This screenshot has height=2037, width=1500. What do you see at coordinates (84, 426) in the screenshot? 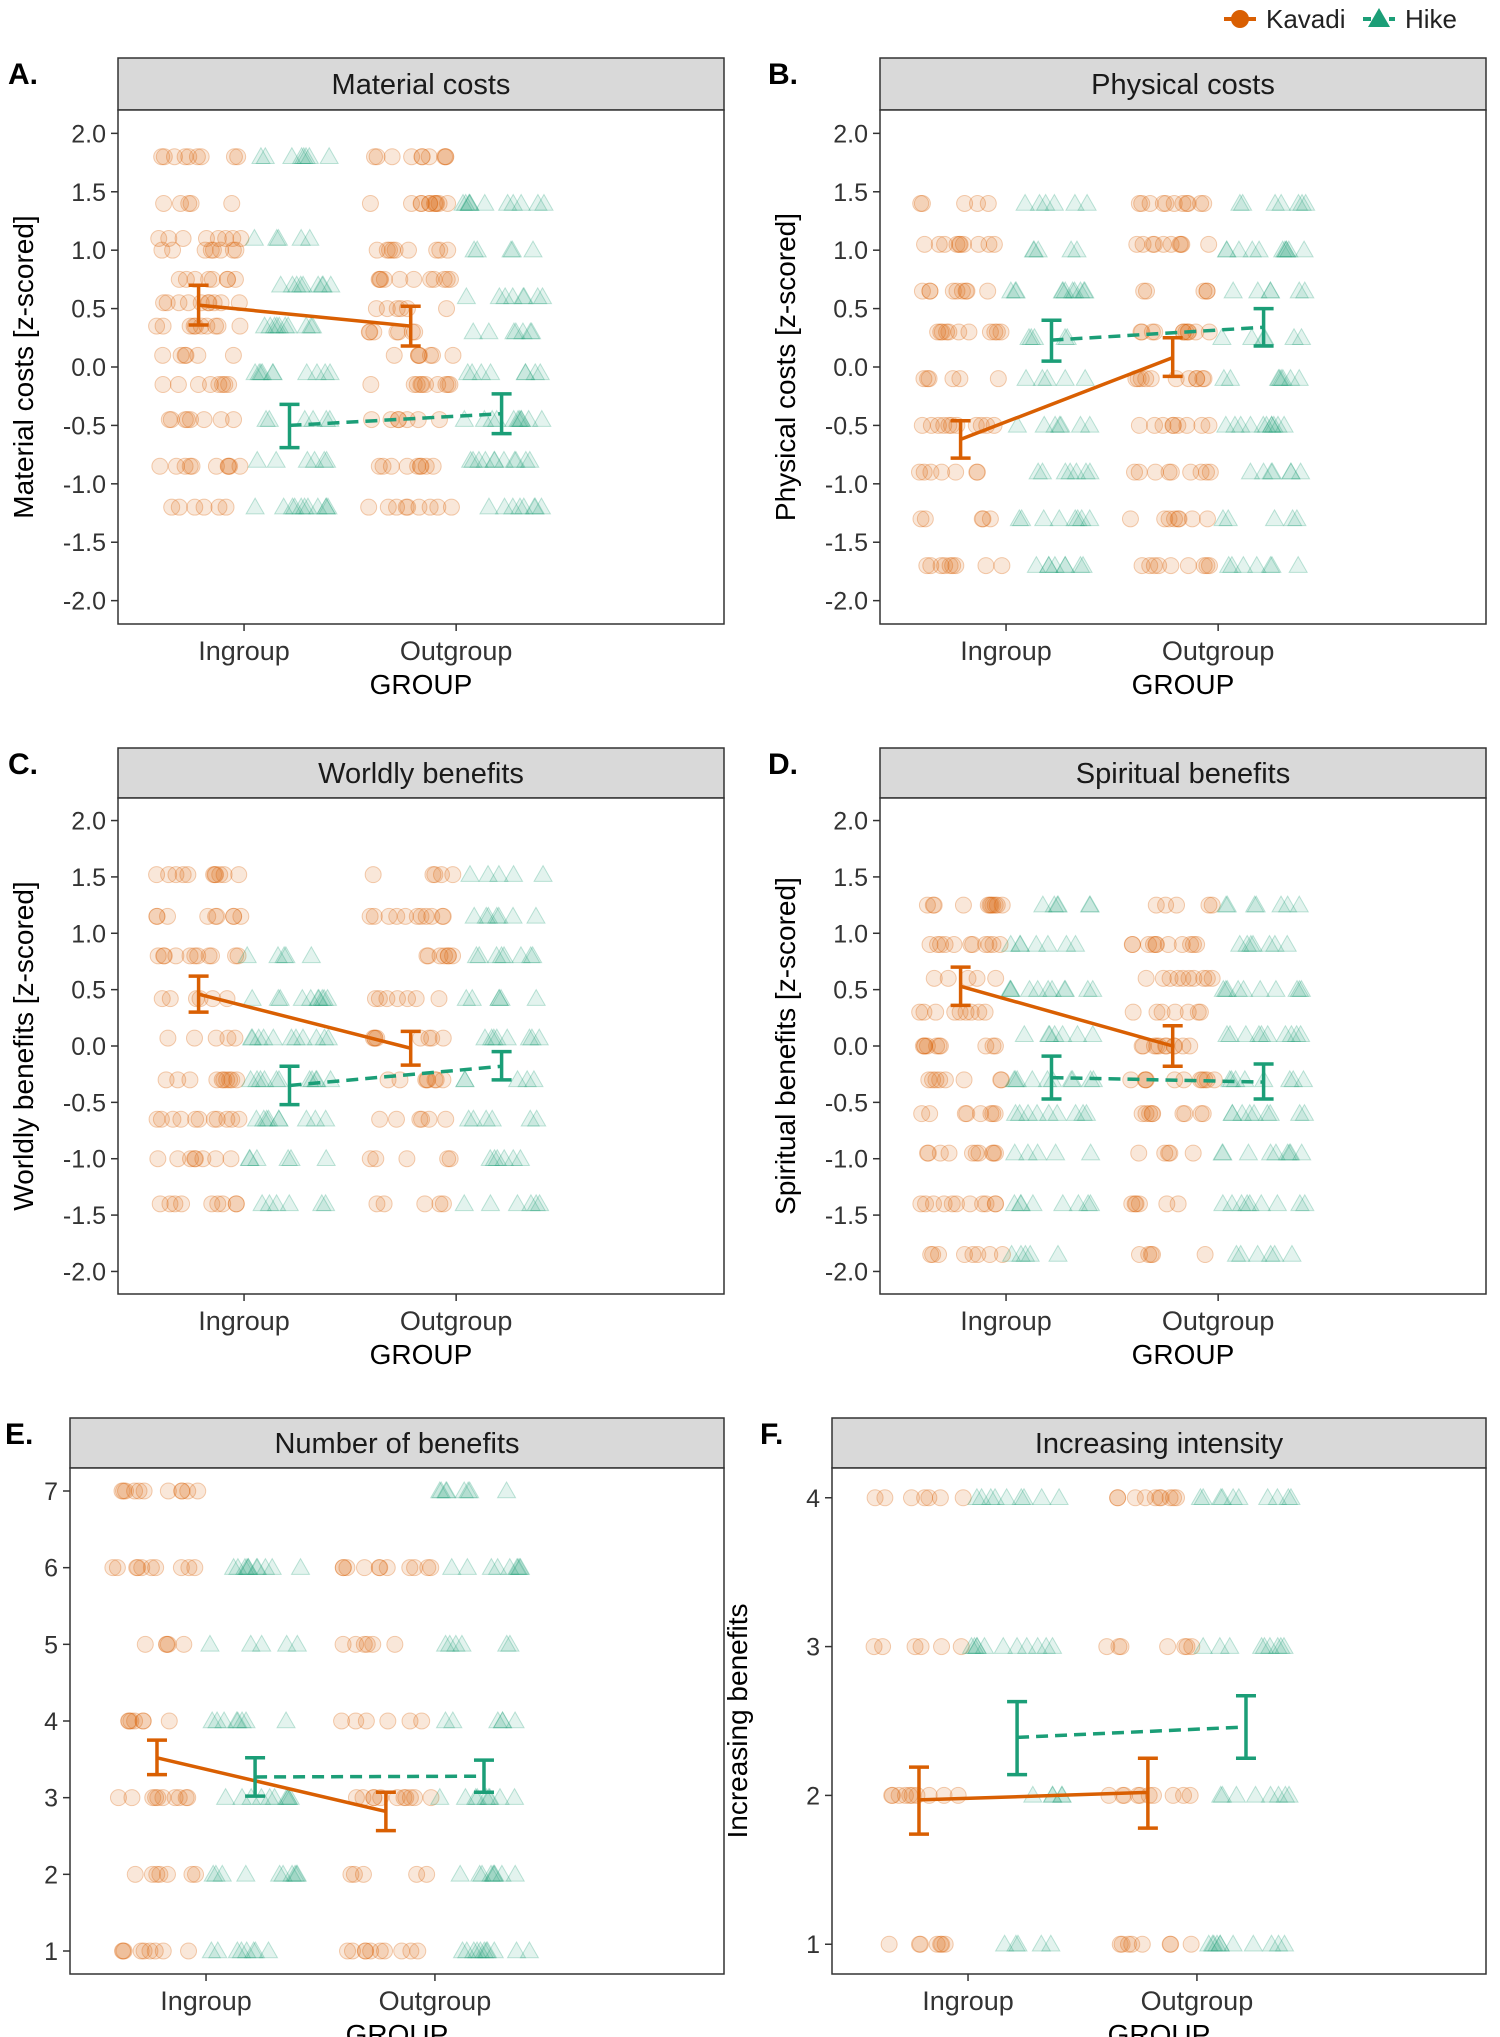
I see `y-tick-label: -0.5` at bounding box center [84, 426].